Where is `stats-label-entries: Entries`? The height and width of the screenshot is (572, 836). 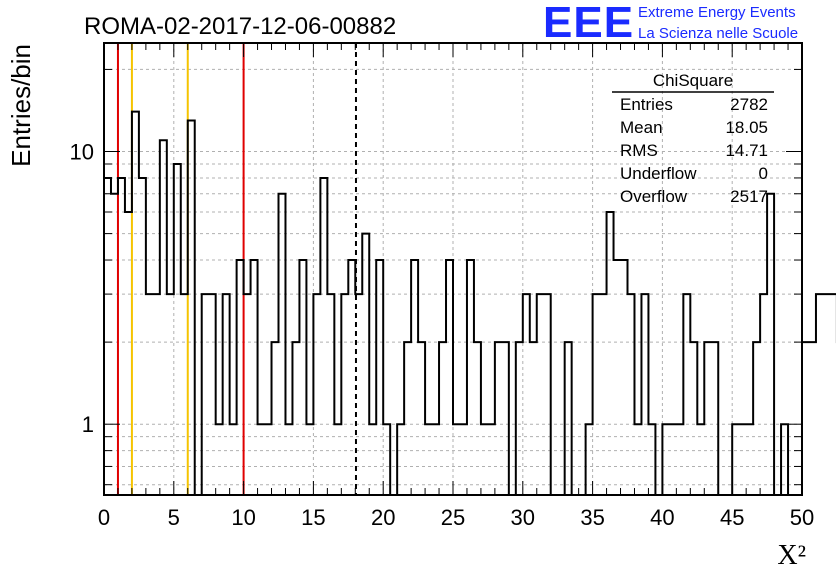
stats-label-entries: Entries is located at coordinates (646, 104).